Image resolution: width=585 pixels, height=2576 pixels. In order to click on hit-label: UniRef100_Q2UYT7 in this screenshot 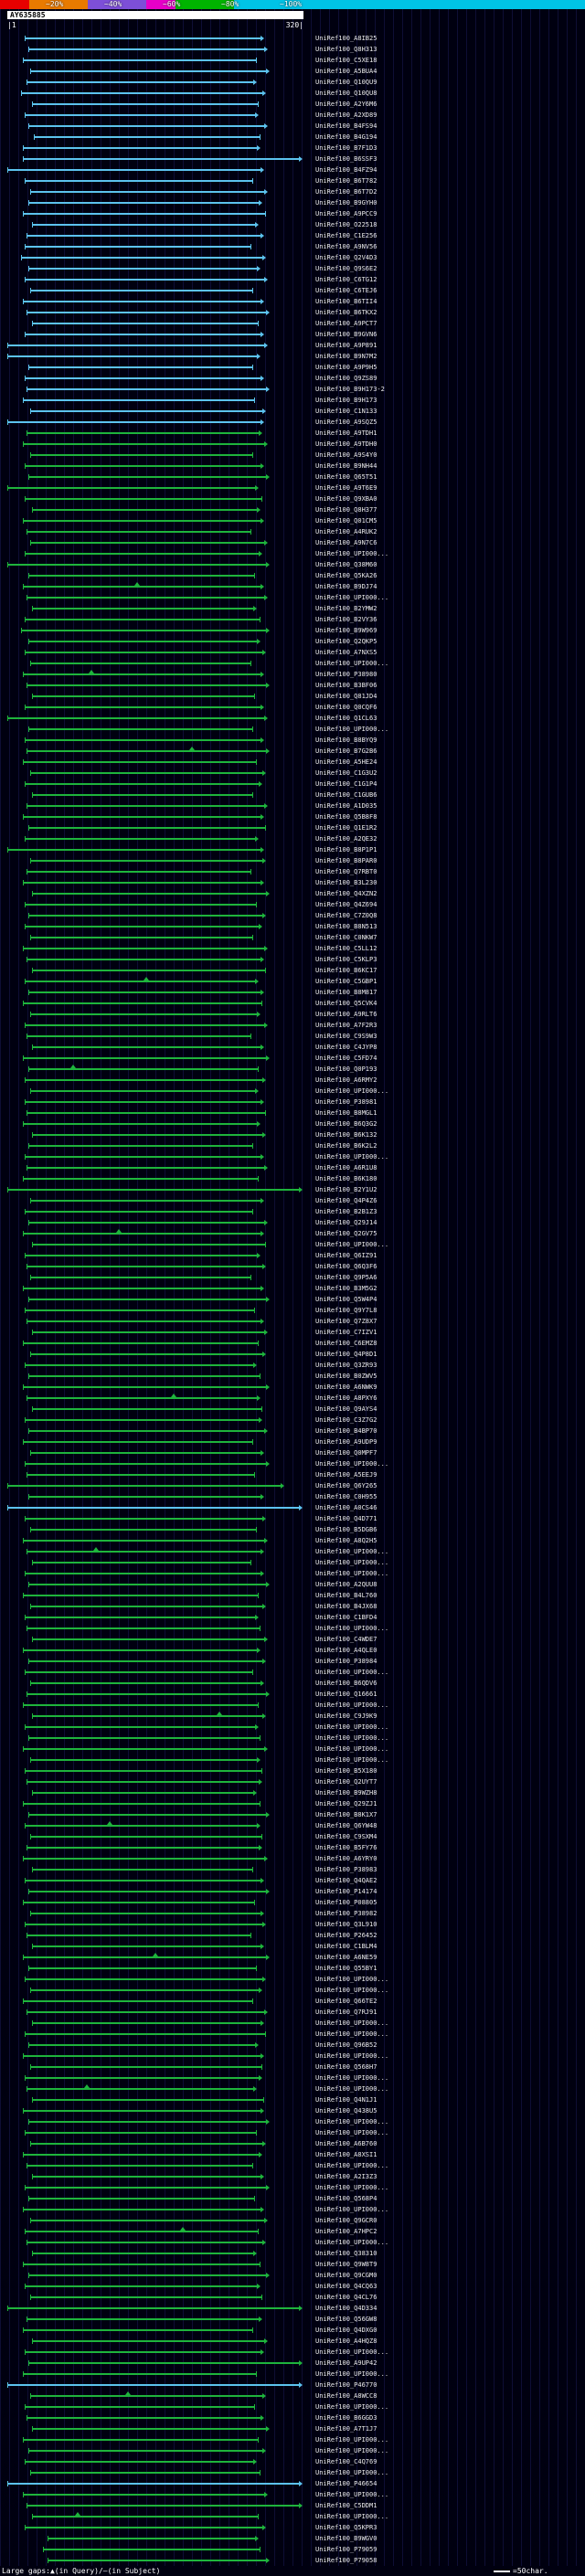, I will do `click(346, 1782)`.